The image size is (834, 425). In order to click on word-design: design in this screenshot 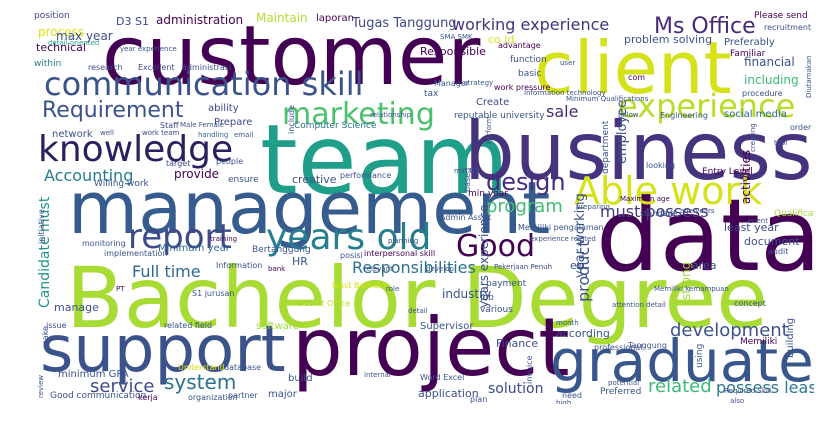, I will do `click(526, 182)`.